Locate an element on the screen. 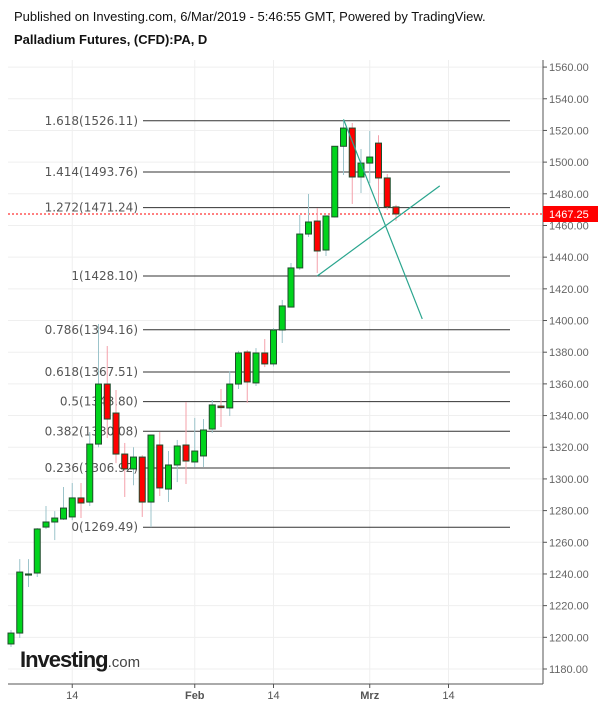 This screenshot has height=708, width=600. price-tick-label: 1180.00 is located at coordinates (568, 670).